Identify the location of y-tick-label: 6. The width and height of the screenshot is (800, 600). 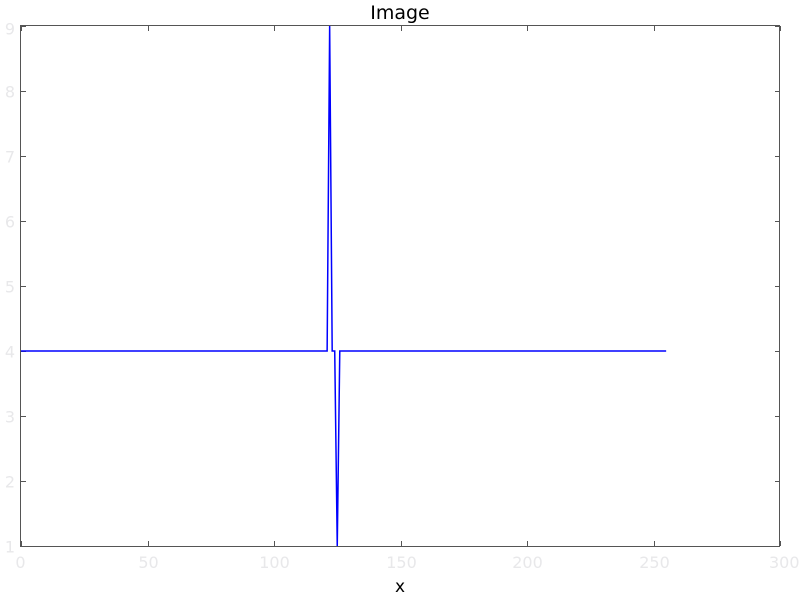
(10, 222).